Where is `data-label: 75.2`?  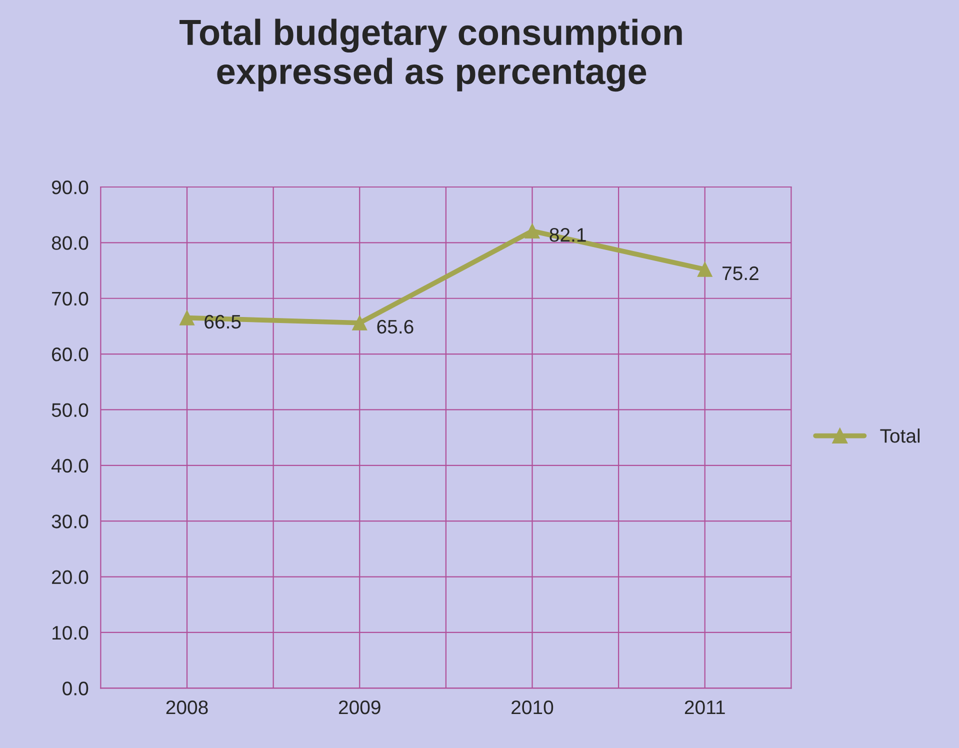
data-label: 75.2 is located at coordinates (740, 273).